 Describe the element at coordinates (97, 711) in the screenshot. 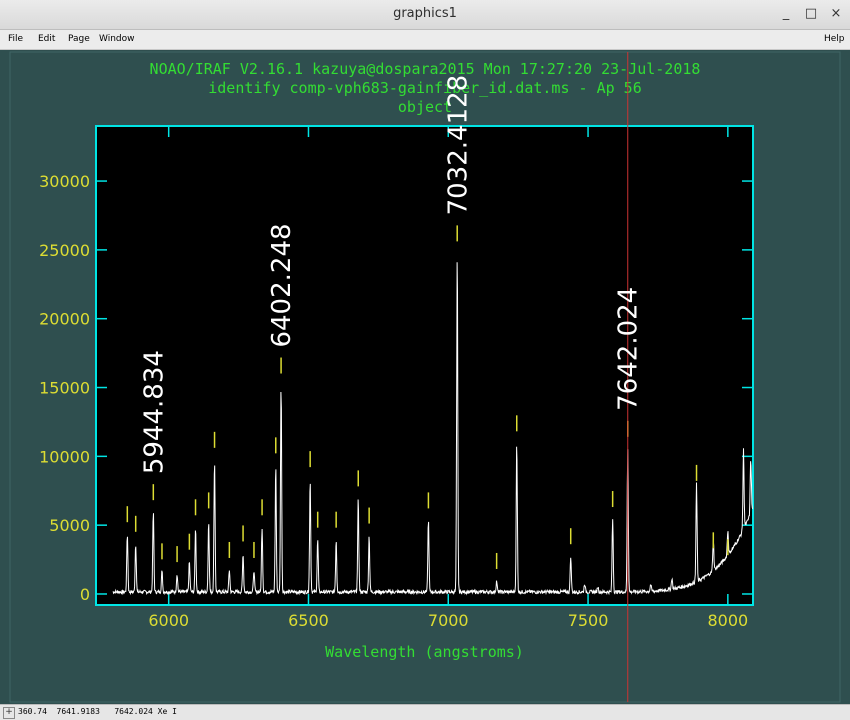

I see `cursor-readout: 360.74 7641.9183 7642.024 Xe I` at that location.